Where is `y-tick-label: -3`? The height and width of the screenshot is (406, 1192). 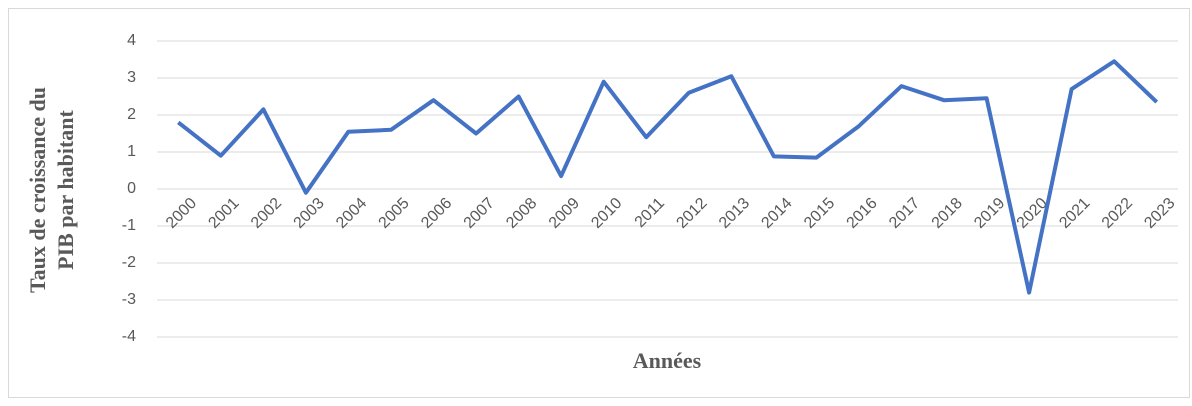
y-tick-label: -3 is located at coordinates (129, 299).